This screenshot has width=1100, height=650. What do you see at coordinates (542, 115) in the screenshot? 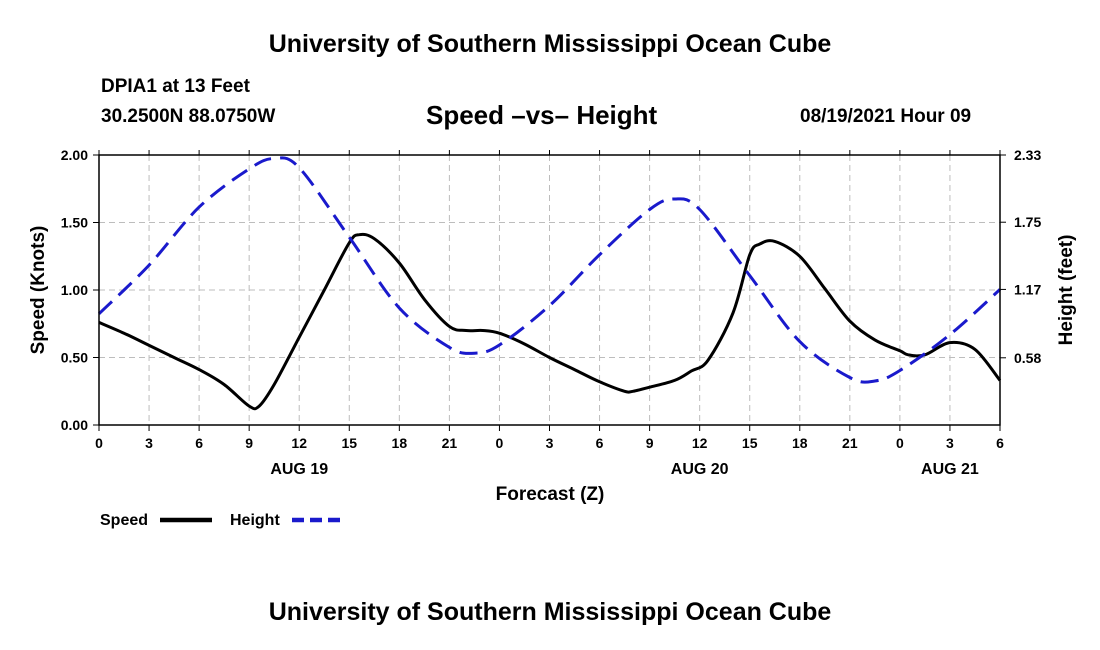
I see `chart-title: Speed –vs– Height` at bounding box center [542, 115].